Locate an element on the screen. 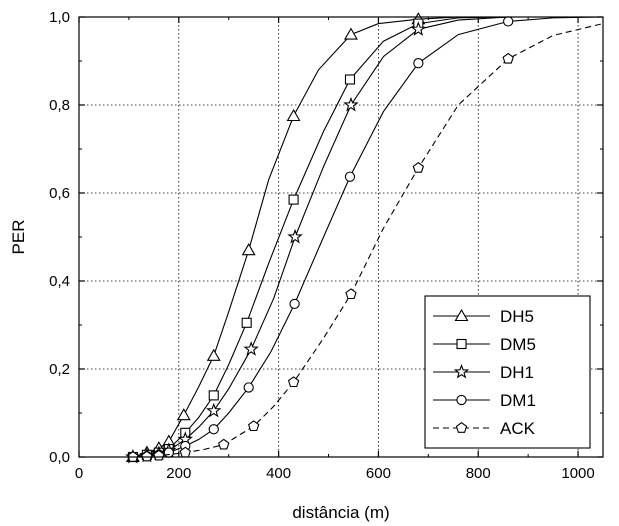  y-tick-label: 0,2 is located at coordinates (59, 369).